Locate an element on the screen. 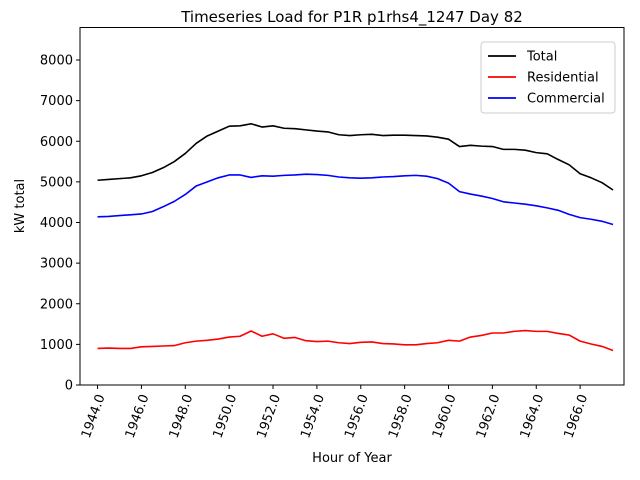  legend-label-residential: Residential is located at coordinates (563, 78).